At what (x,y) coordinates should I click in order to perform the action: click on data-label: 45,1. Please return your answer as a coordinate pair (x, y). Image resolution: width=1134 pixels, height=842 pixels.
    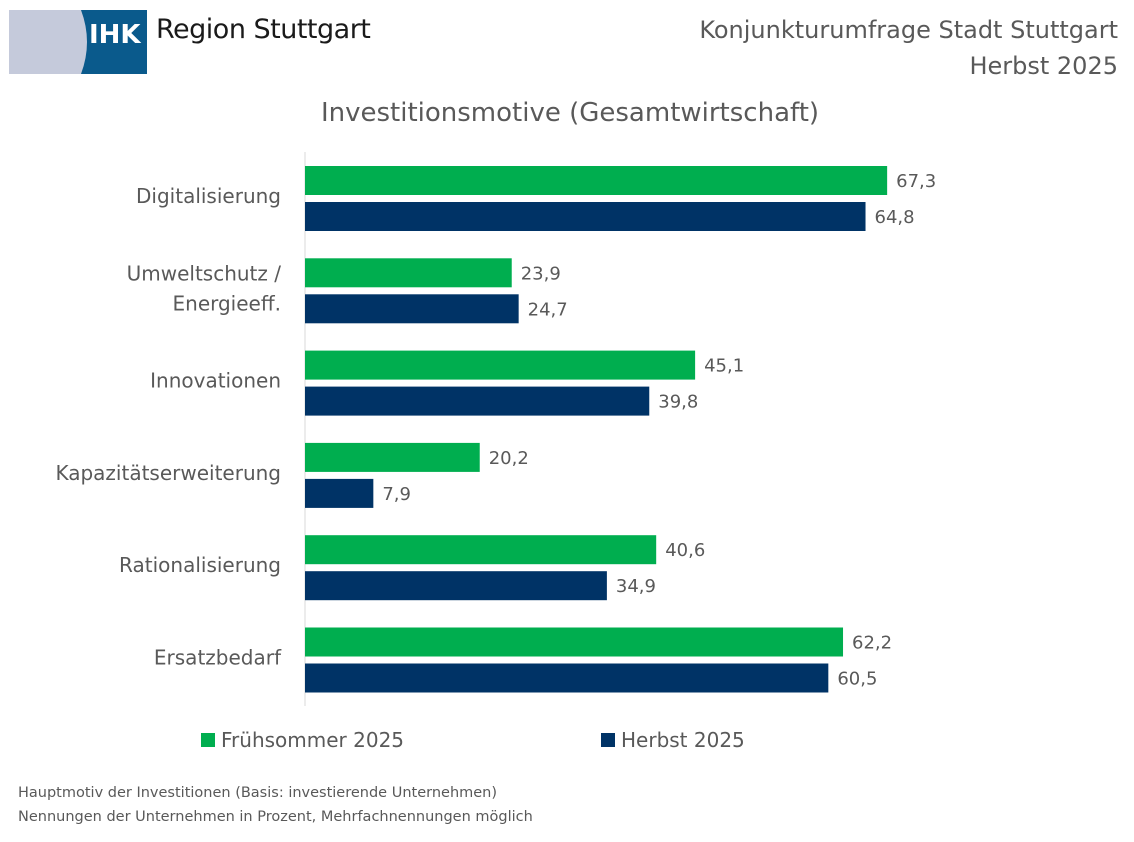
    Looking at the image, I should click on (724, 366).